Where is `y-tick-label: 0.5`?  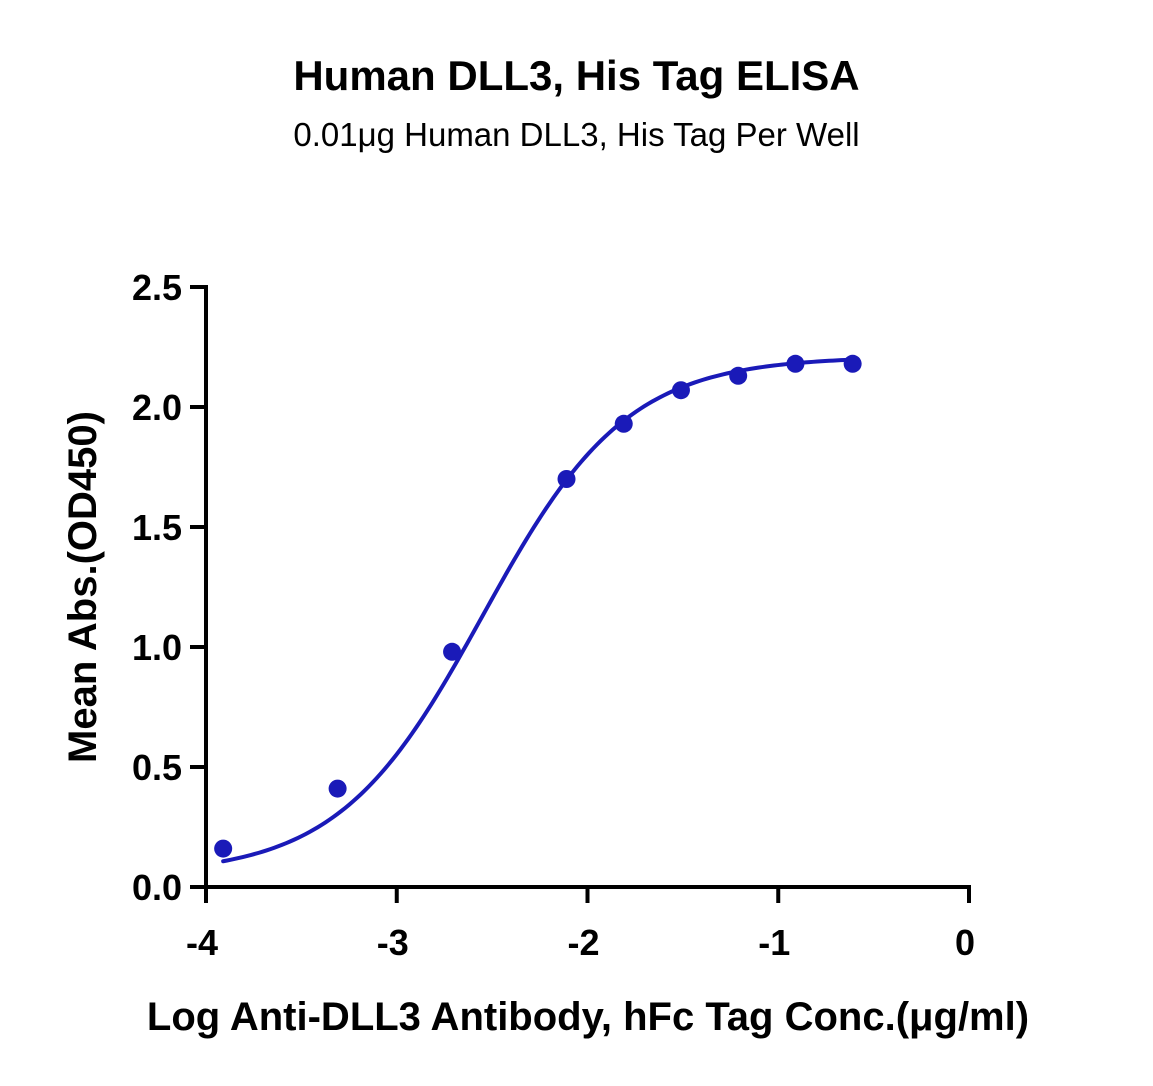 y-tick-label: 0.5 is located at coordinates (157, 767).